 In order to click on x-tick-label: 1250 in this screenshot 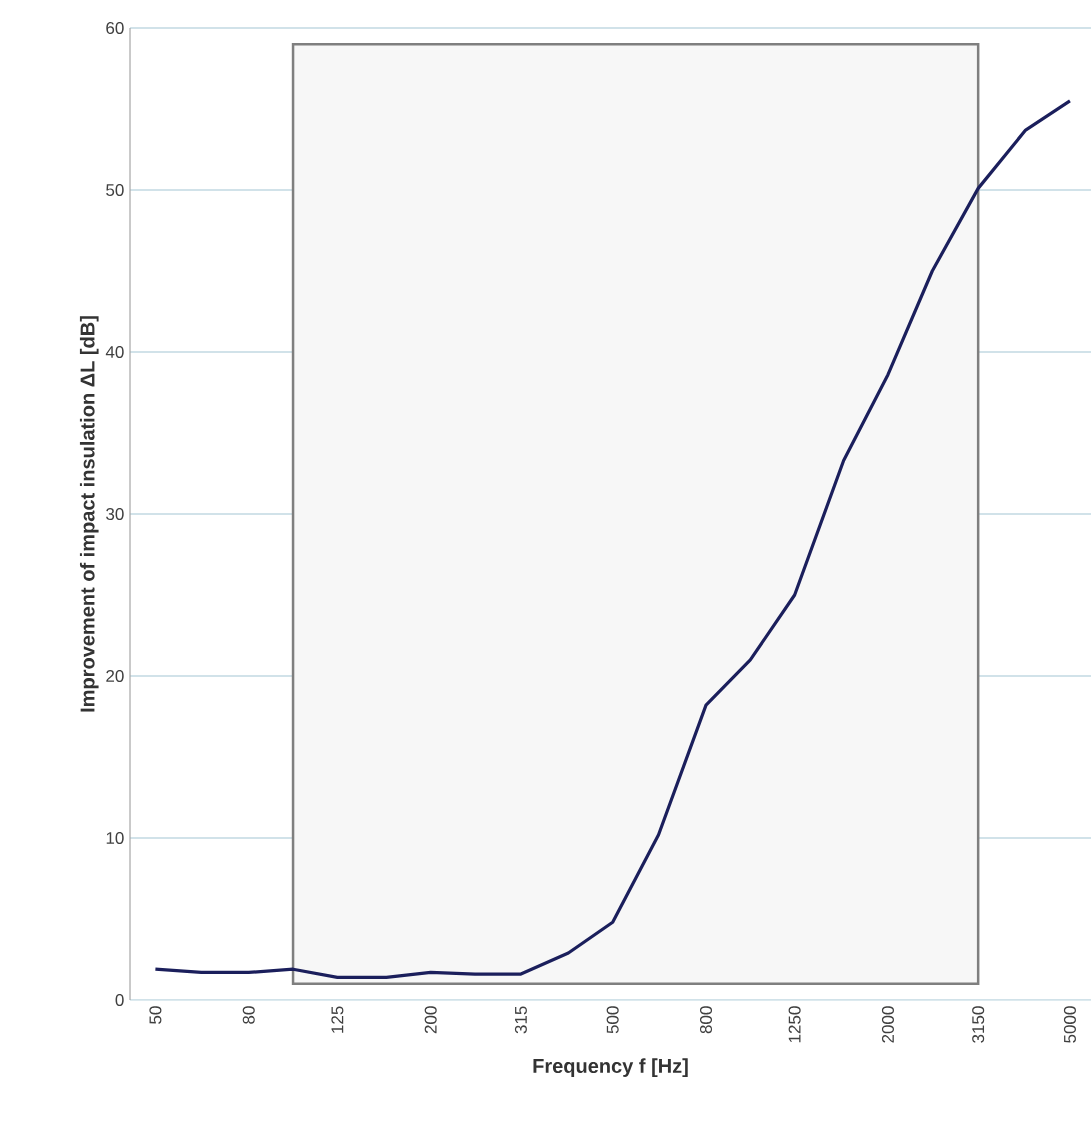, I will do `click(794, 1024)`.